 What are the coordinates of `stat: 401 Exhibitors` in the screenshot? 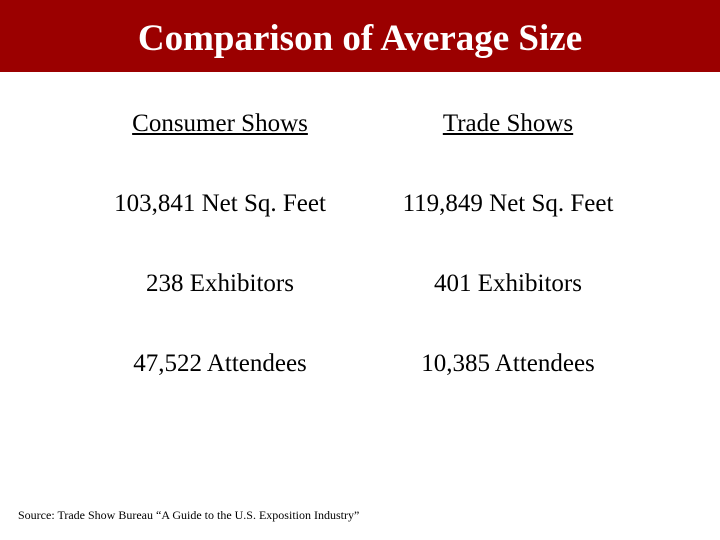 It's located at (508, 283).